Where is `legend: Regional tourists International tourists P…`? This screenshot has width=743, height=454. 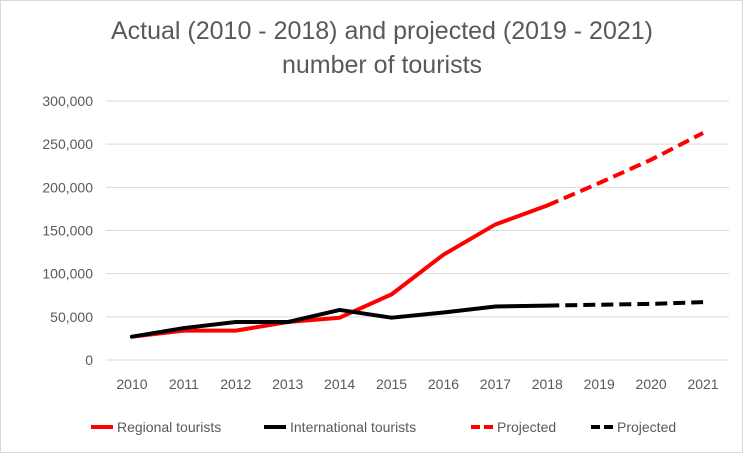 legend: Regional tourists International tourists P… is located at coordinates (383, 427).